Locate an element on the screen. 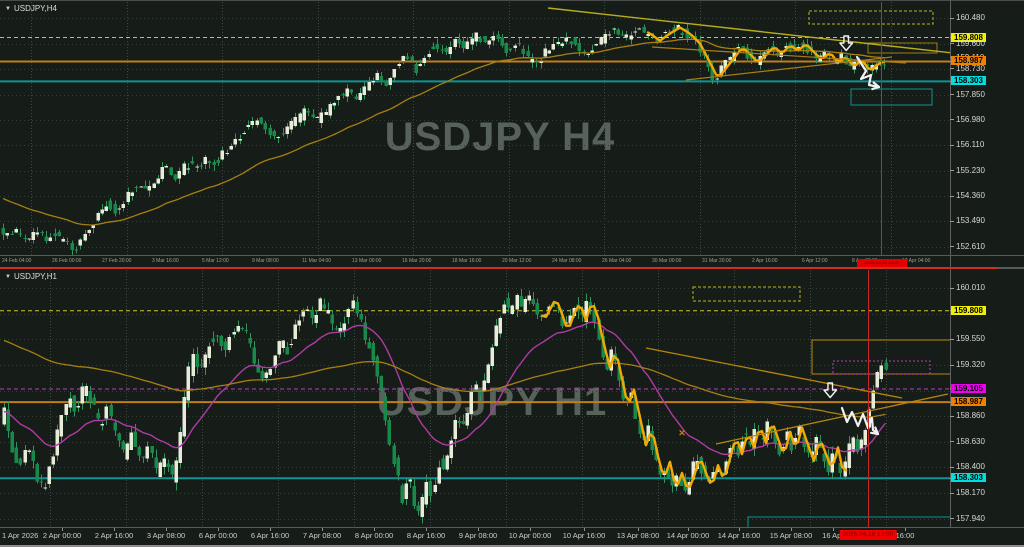 Image resolution: width=1024 pixels, height=547 pixels. h1-time-label: 3 Apr 08:00 is located at coordinates (166, 535).